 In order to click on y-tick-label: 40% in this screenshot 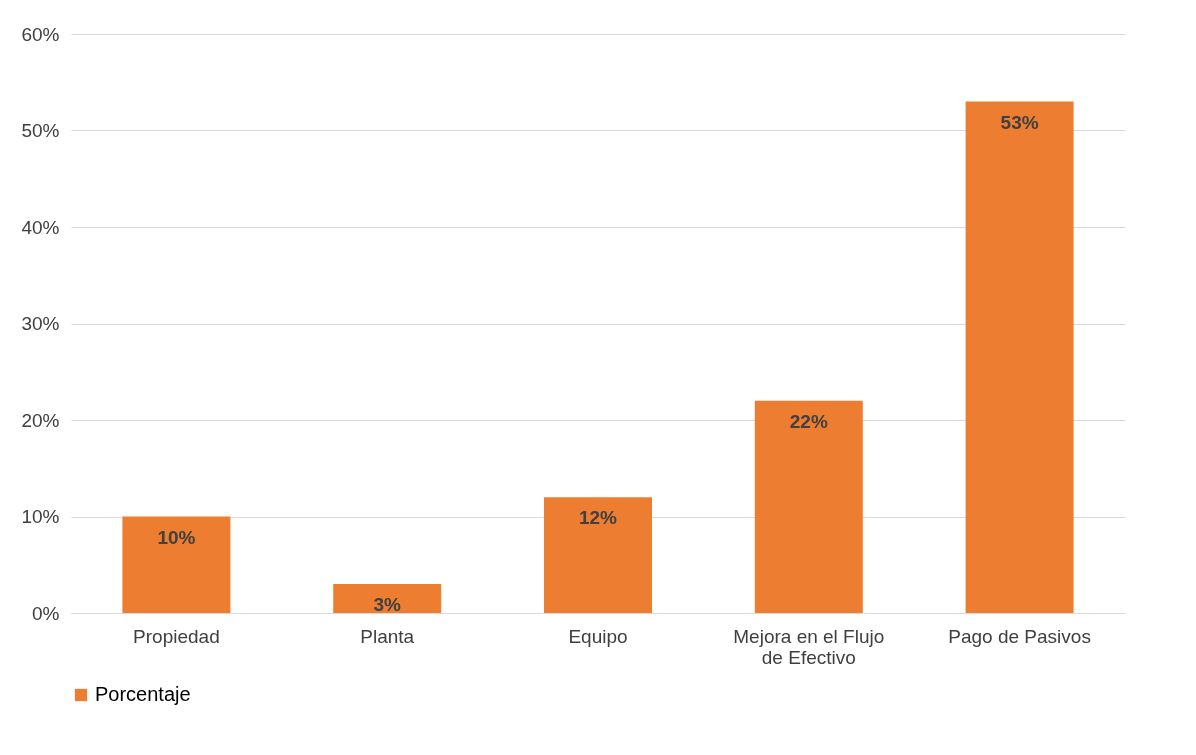, I will do `click(40, 227)`.